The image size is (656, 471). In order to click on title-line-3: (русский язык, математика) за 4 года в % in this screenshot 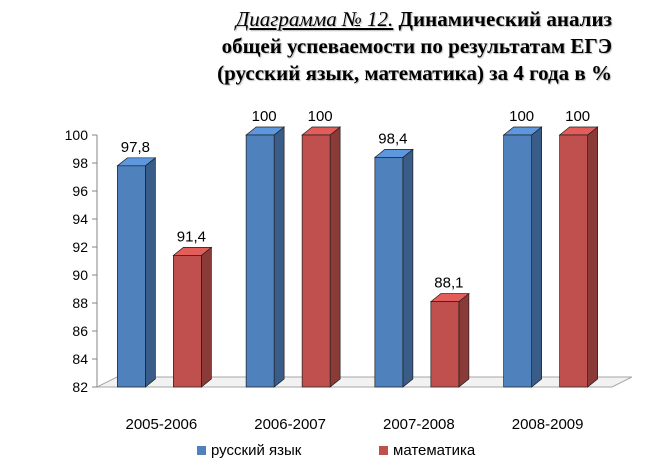, I will do `click(414, 73)`.